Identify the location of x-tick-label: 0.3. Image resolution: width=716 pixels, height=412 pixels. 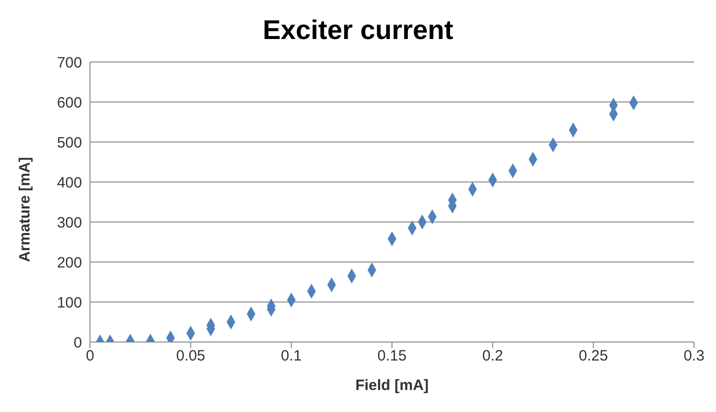
(694, 356).